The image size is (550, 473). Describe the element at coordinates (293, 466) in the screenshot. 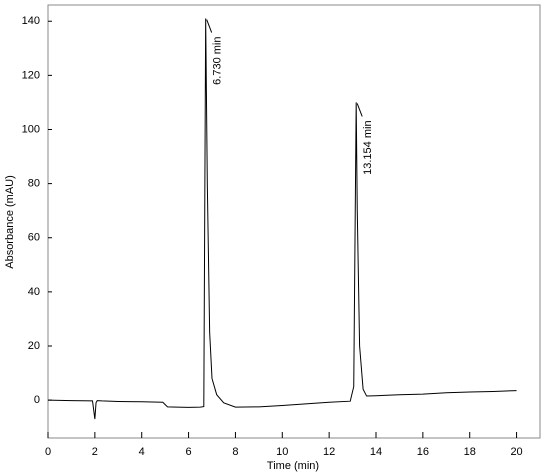

I see `x-axis-label: Time (min)` at that location.